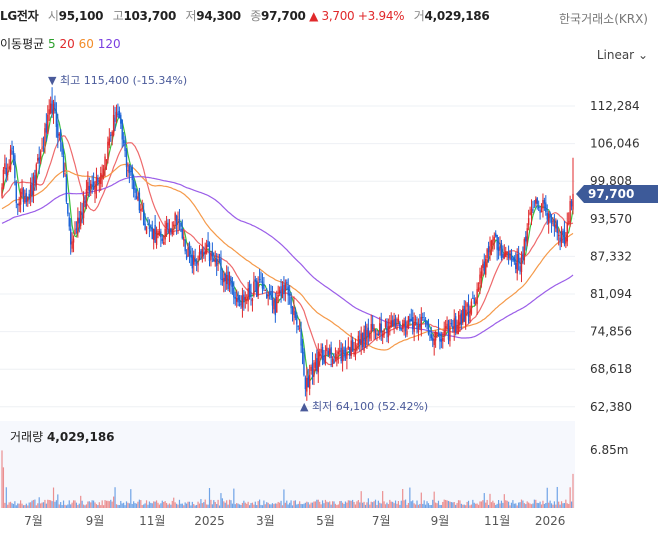 The image size is (658, 539). What do you see at coordinates (381, 16) in the screenshot?
I see `change-percent: +3.94%` at bounding box center [381, 16].